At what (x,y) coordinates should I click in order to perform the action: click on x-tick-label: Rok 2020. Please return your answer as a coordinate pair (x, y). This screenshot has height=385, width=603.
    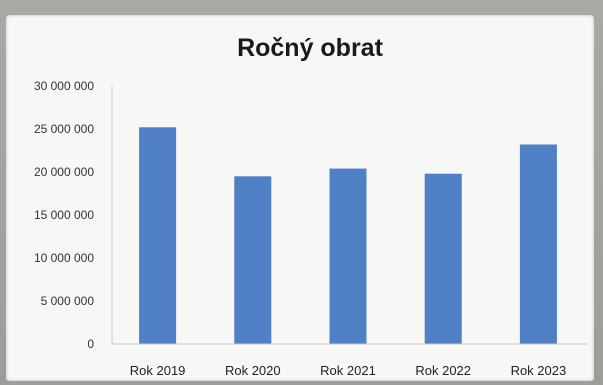
    Looking at the image, I should click on (253, 370).